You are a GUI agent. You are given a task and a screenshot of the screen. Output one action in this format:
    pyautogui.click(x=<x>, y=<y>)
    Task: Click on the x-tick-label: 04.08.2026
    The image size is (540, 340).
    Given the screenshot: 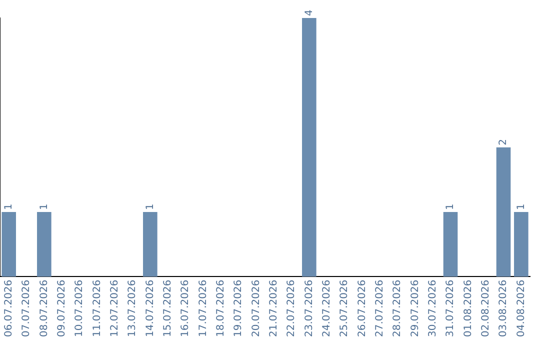 What is the action you would take?
    pyautogui.click(x=521, y=309)
    